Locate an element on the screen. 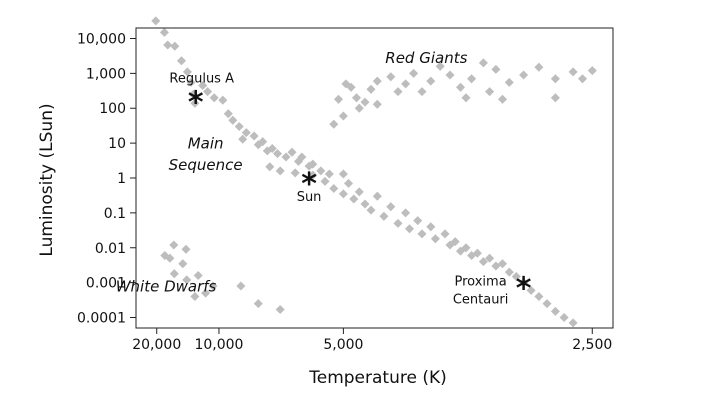 This screenshot has width=711, height=402. star-label: Regulus A is located at coordinates (201, 78).